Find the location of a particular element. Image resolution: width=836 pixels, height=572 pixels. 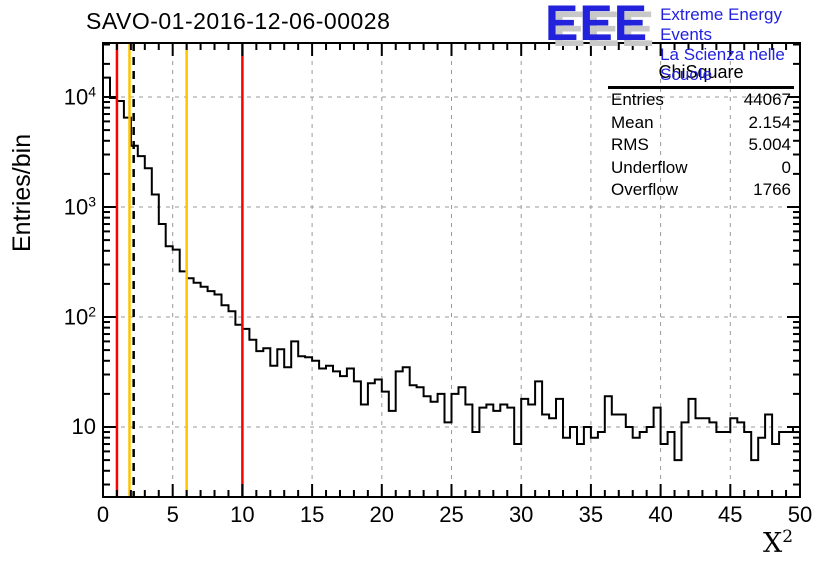

x-axis-title-base: X is located at coordinates (773, 543).